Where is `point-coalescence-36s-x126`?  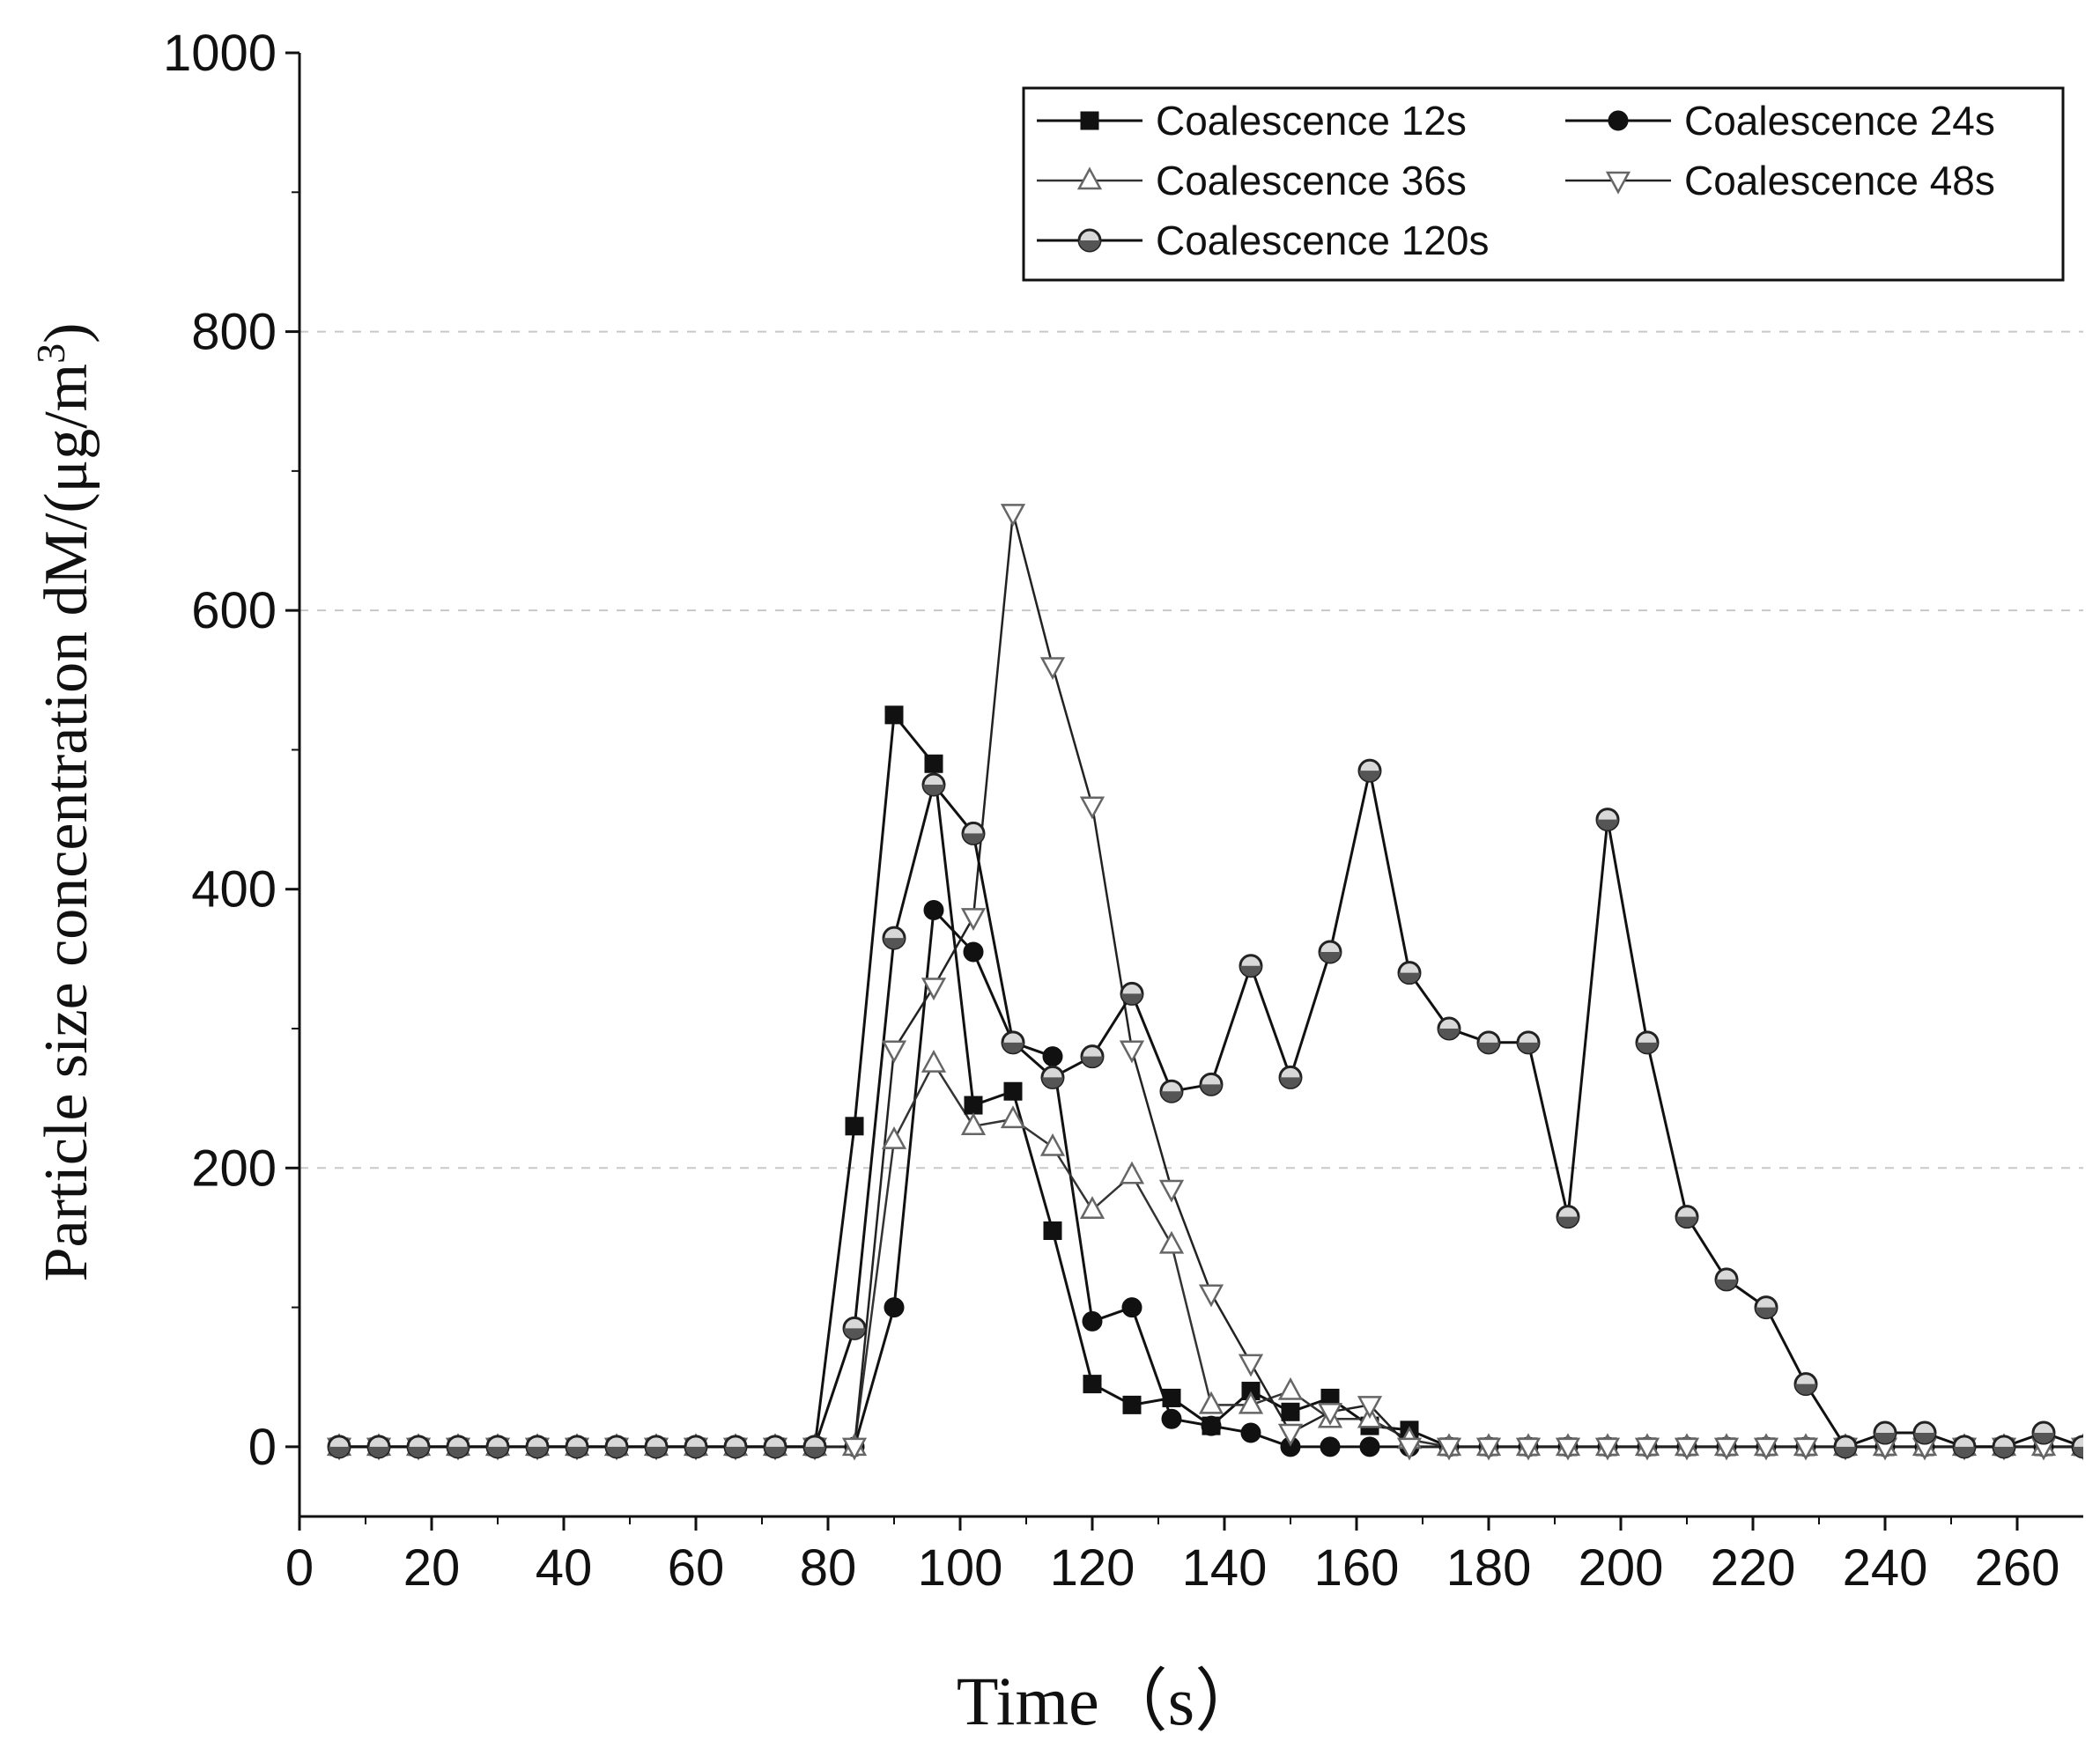
point-coalescence-36s-x126 is located at coordinates (1132, 1172).